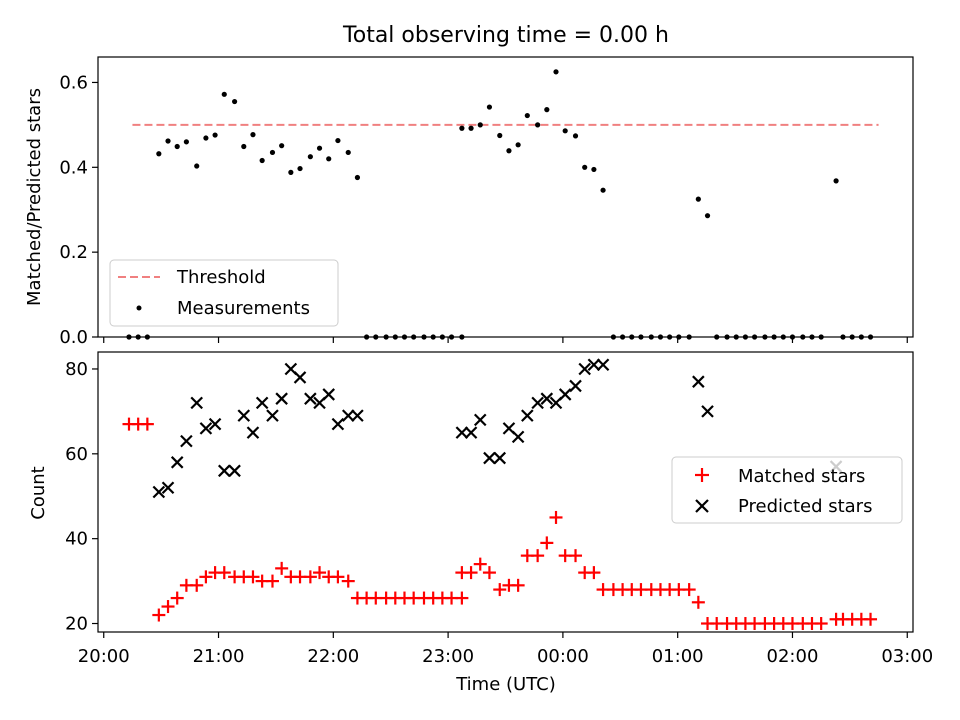 The width and height of the screenshot is (960, 720). I want to click on x-tick-label: 20:00, so click(104, 656).